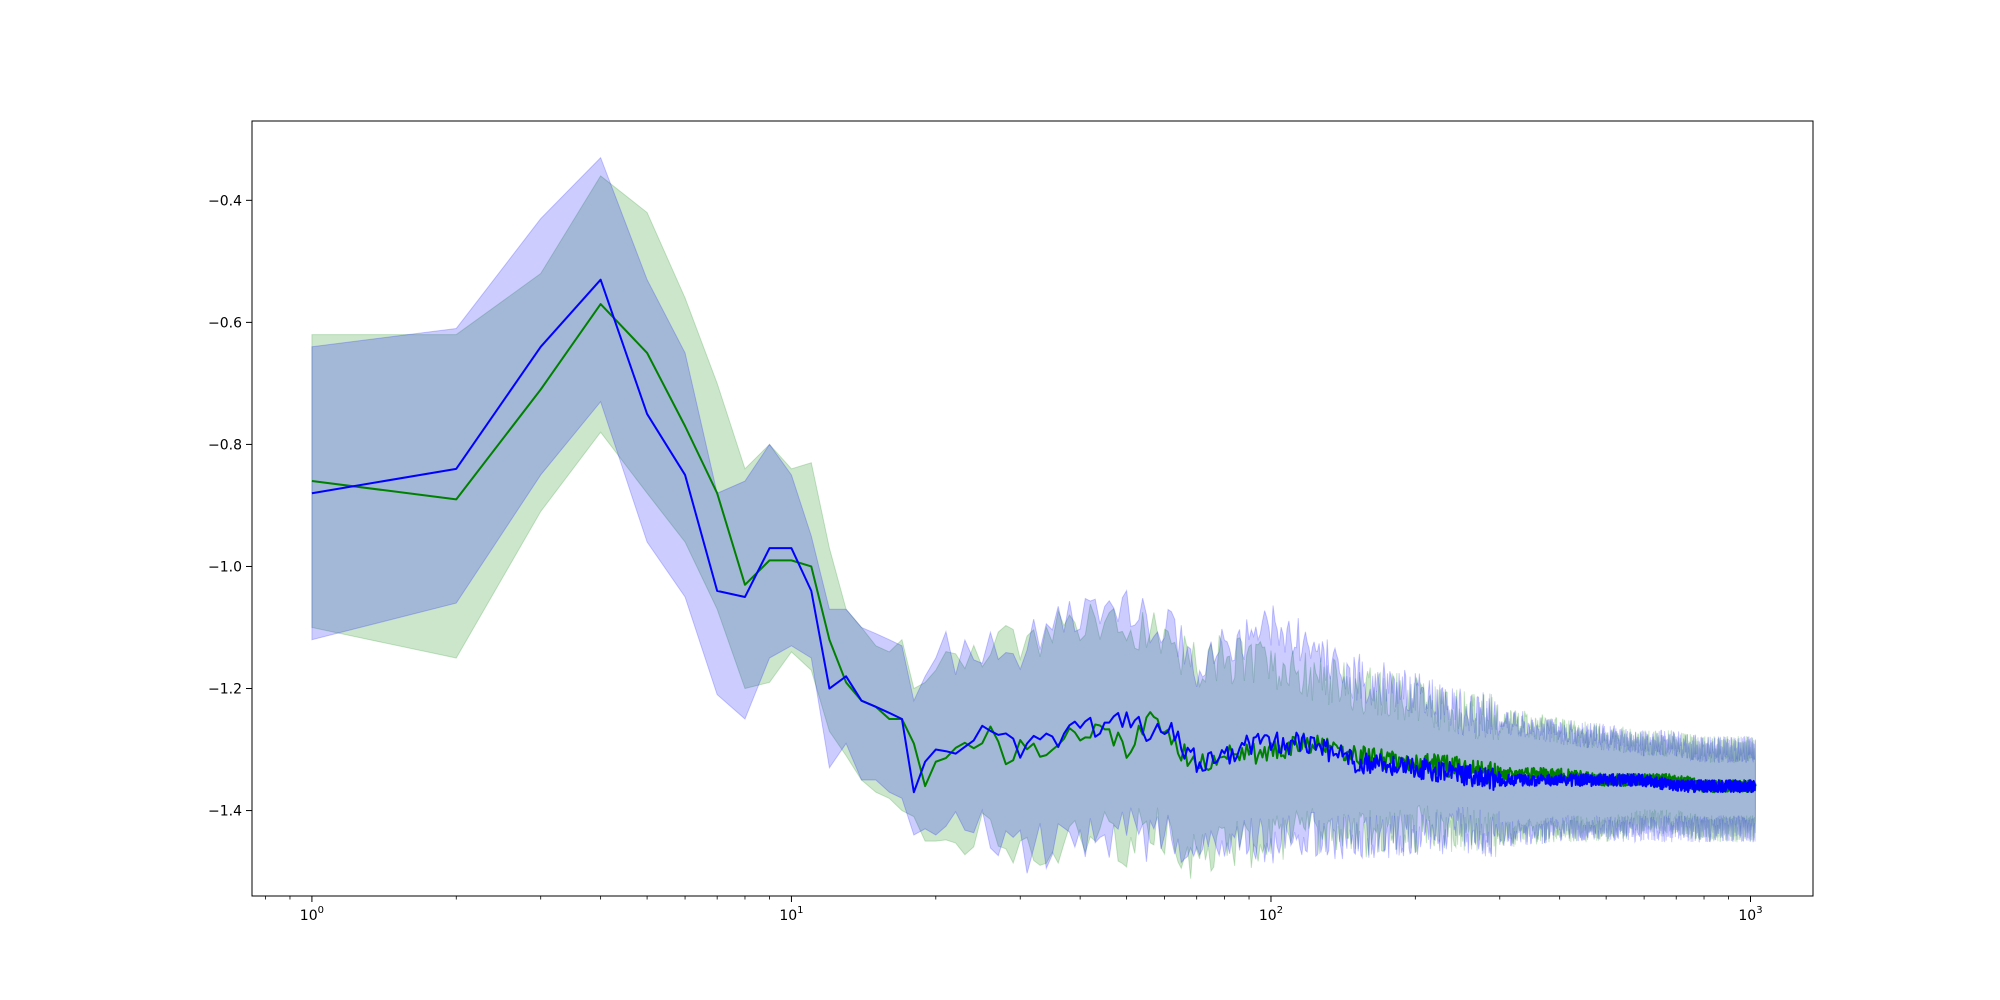 Image resolution: width=2000 pixels, height=1000 pixels. I want to click on x-tick-label: 10⁰, so click(312, 914).